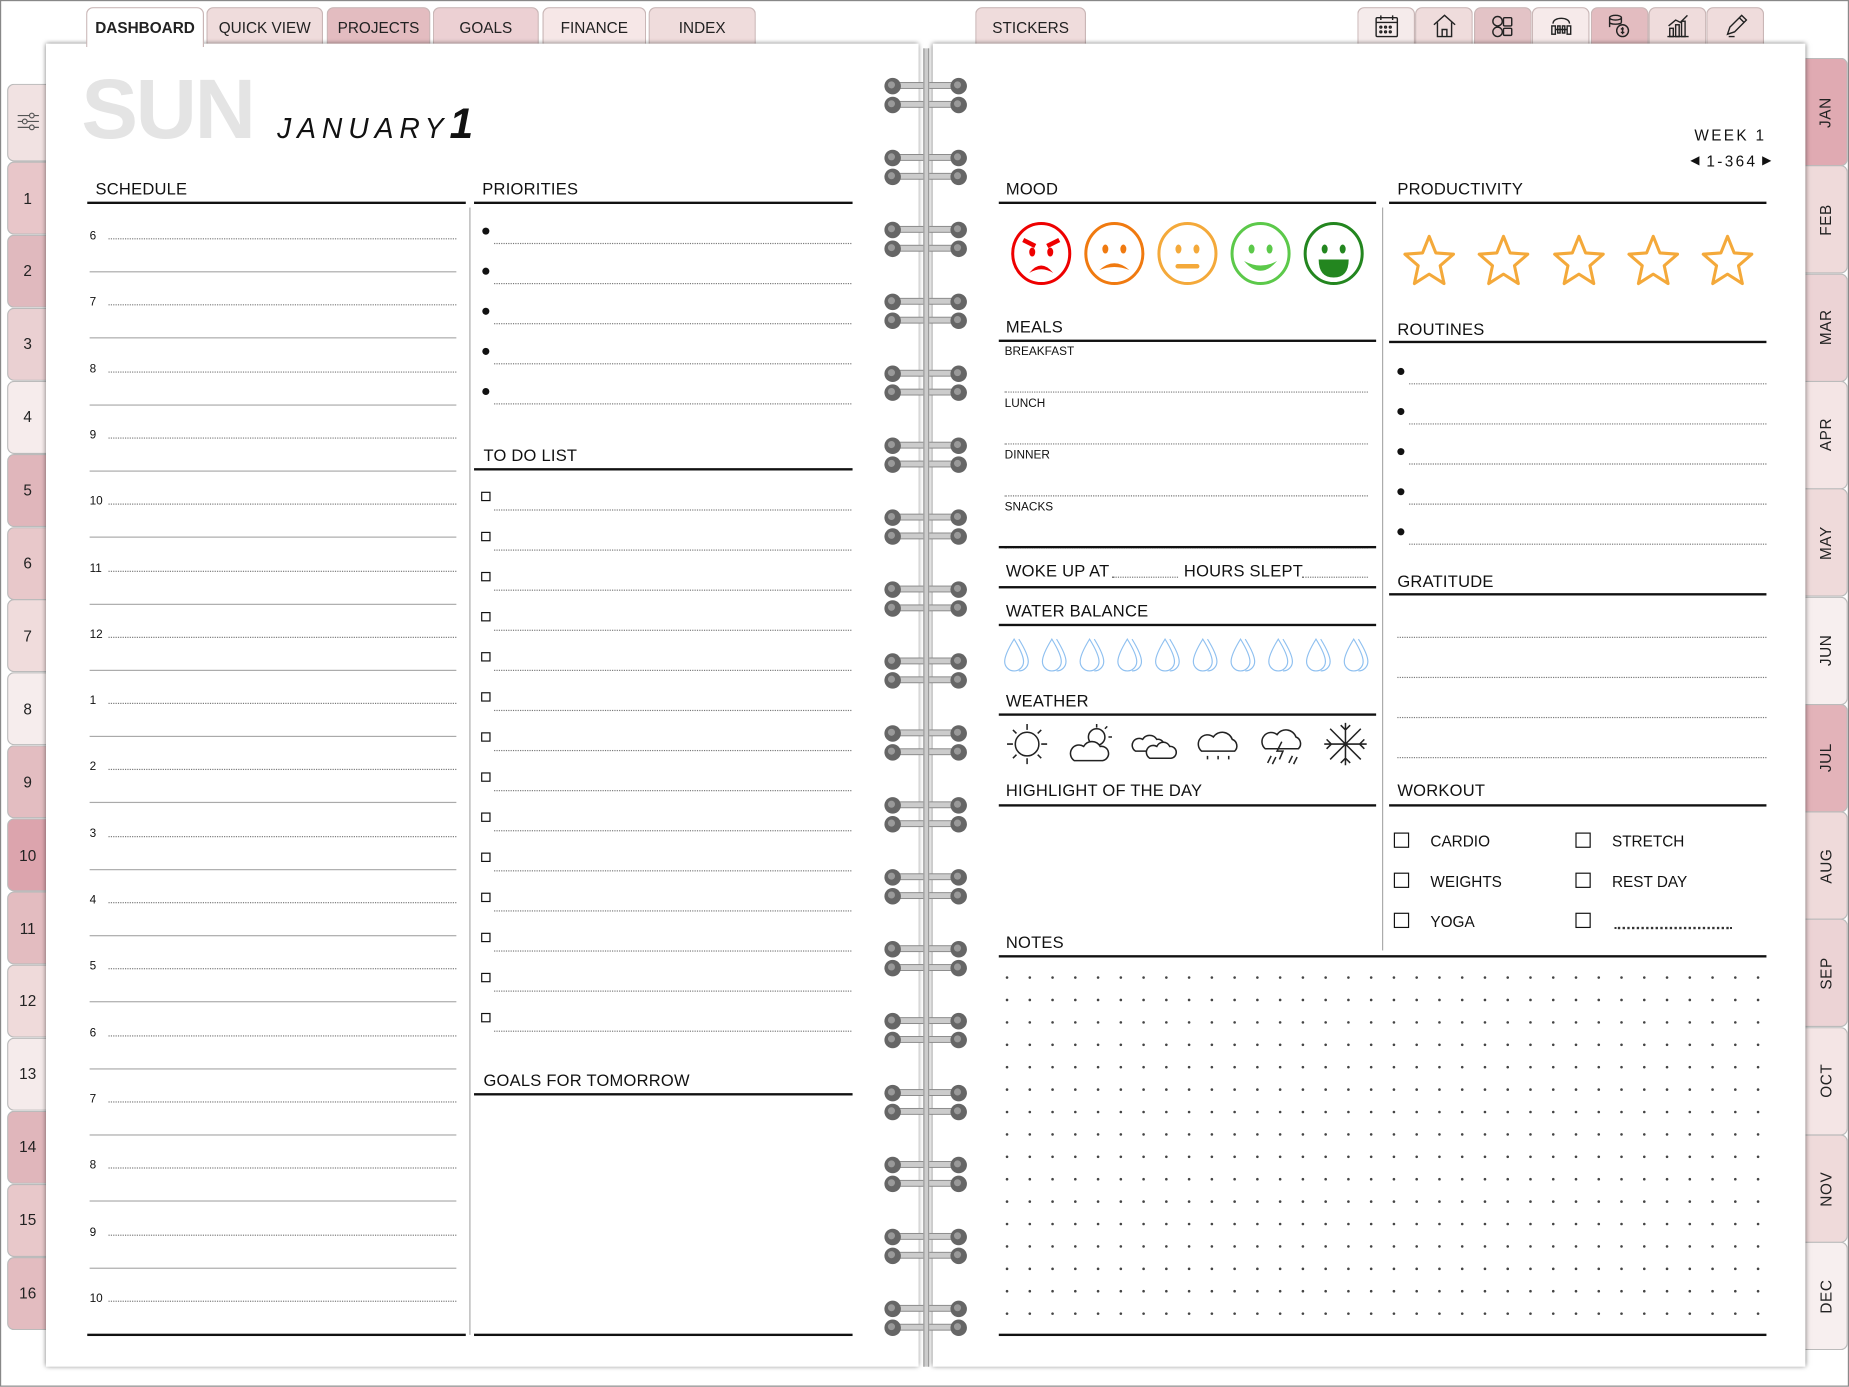 This screenshot has width=1849, height=1387. Describe the element at coordinates (1826, 542) in the screenshot. I see `month-tab-may: MAY` at that location.